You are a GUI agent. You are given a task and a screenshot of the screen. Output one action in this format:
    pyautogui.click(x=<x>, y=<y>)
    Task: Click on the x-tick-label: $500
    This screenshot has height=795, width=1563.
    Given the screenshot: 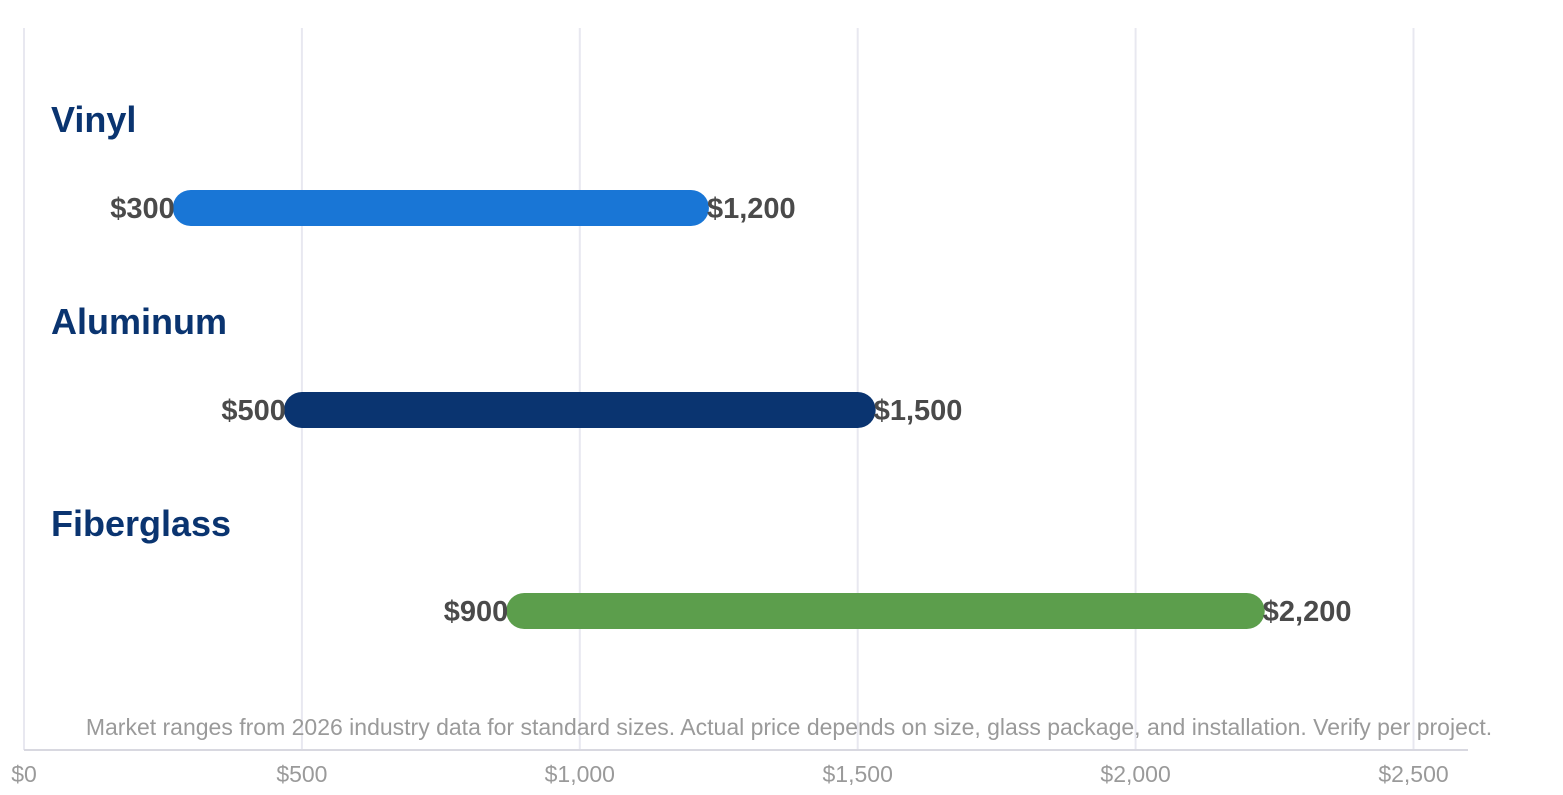 What is the action you would take?
    pyautogui.click(x=301, y=774)
    